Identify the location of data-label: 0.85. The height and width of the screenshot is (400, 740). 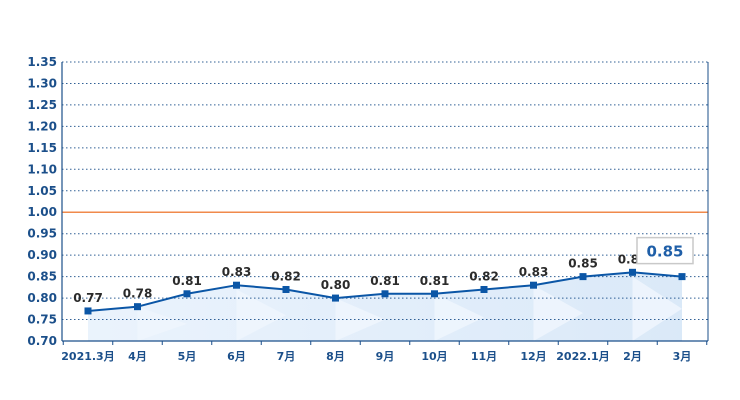
(583, 264).